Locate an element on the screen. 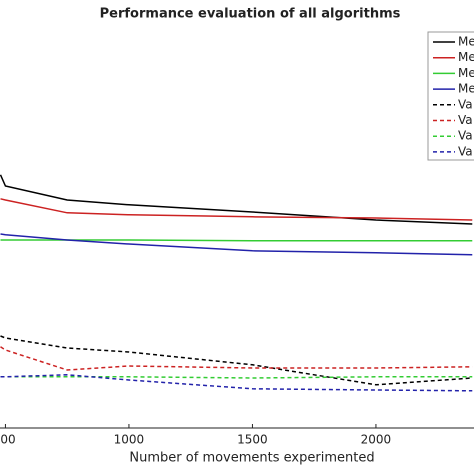  x-tick-label: 00 is located at coordinates (7, 440).